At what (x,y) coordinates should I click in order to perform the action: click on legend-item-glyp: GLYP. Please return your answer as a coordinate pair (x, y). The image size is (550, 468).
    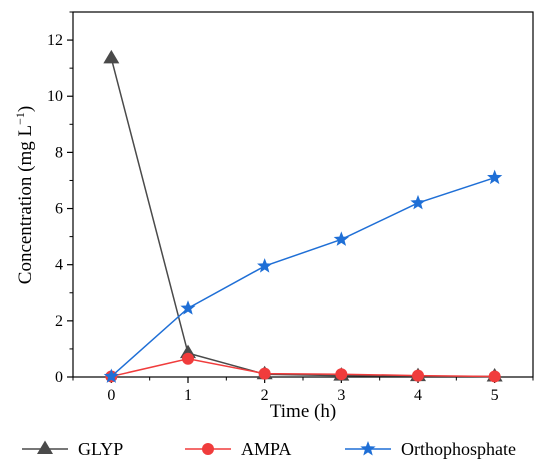
    Looking at the image, I should click on (72, 449).